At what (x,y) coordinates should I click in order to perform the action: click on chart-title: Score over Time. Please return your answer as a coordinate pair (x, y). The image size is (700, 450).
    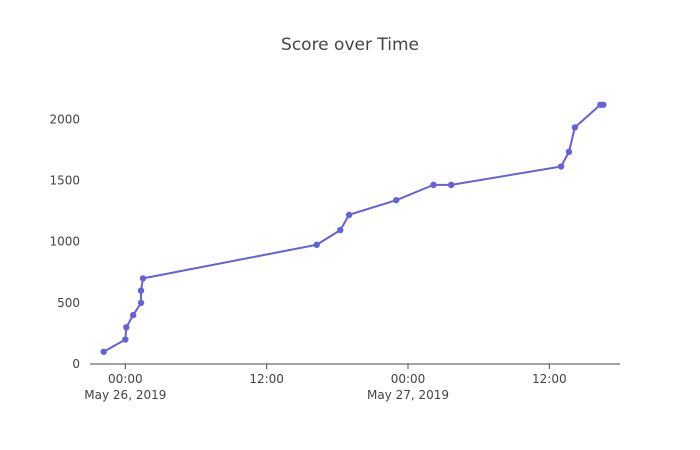
    Looking at the image, I should click on (350, 45).